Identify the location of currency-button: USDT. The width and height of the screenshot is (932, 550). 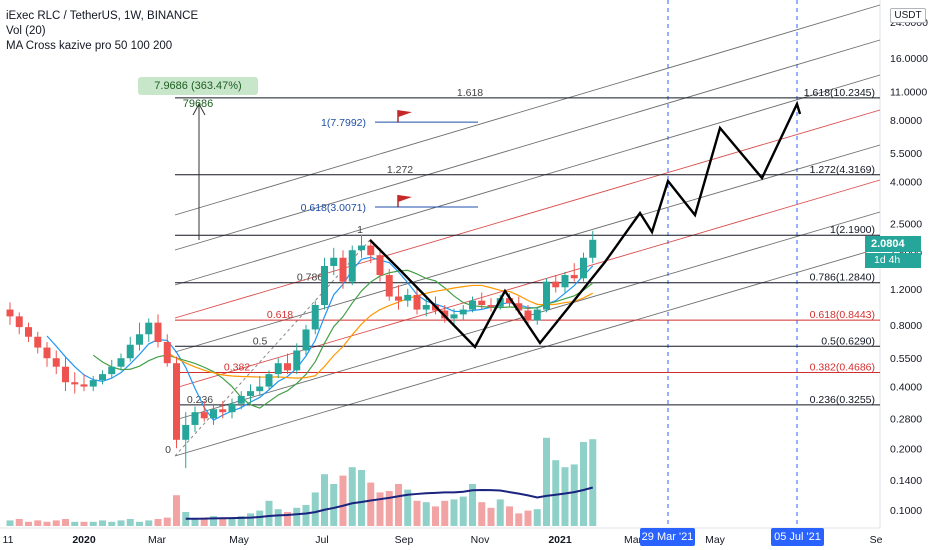
(908, 15).